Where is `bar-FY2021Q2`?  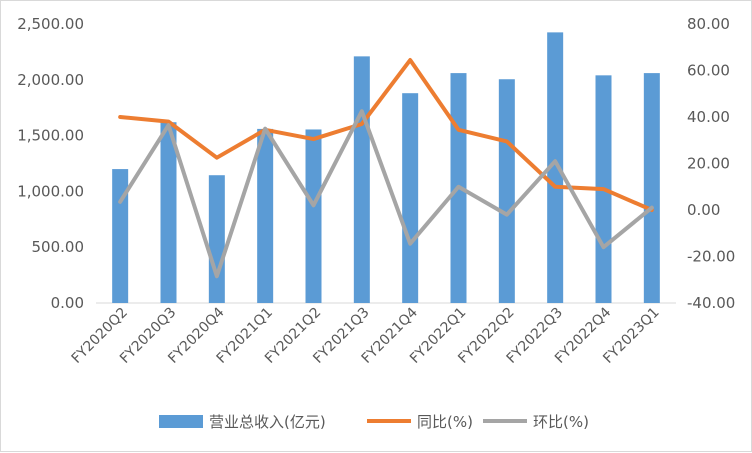 bar-FY2021Q2 is located at coordinates (313, 216).